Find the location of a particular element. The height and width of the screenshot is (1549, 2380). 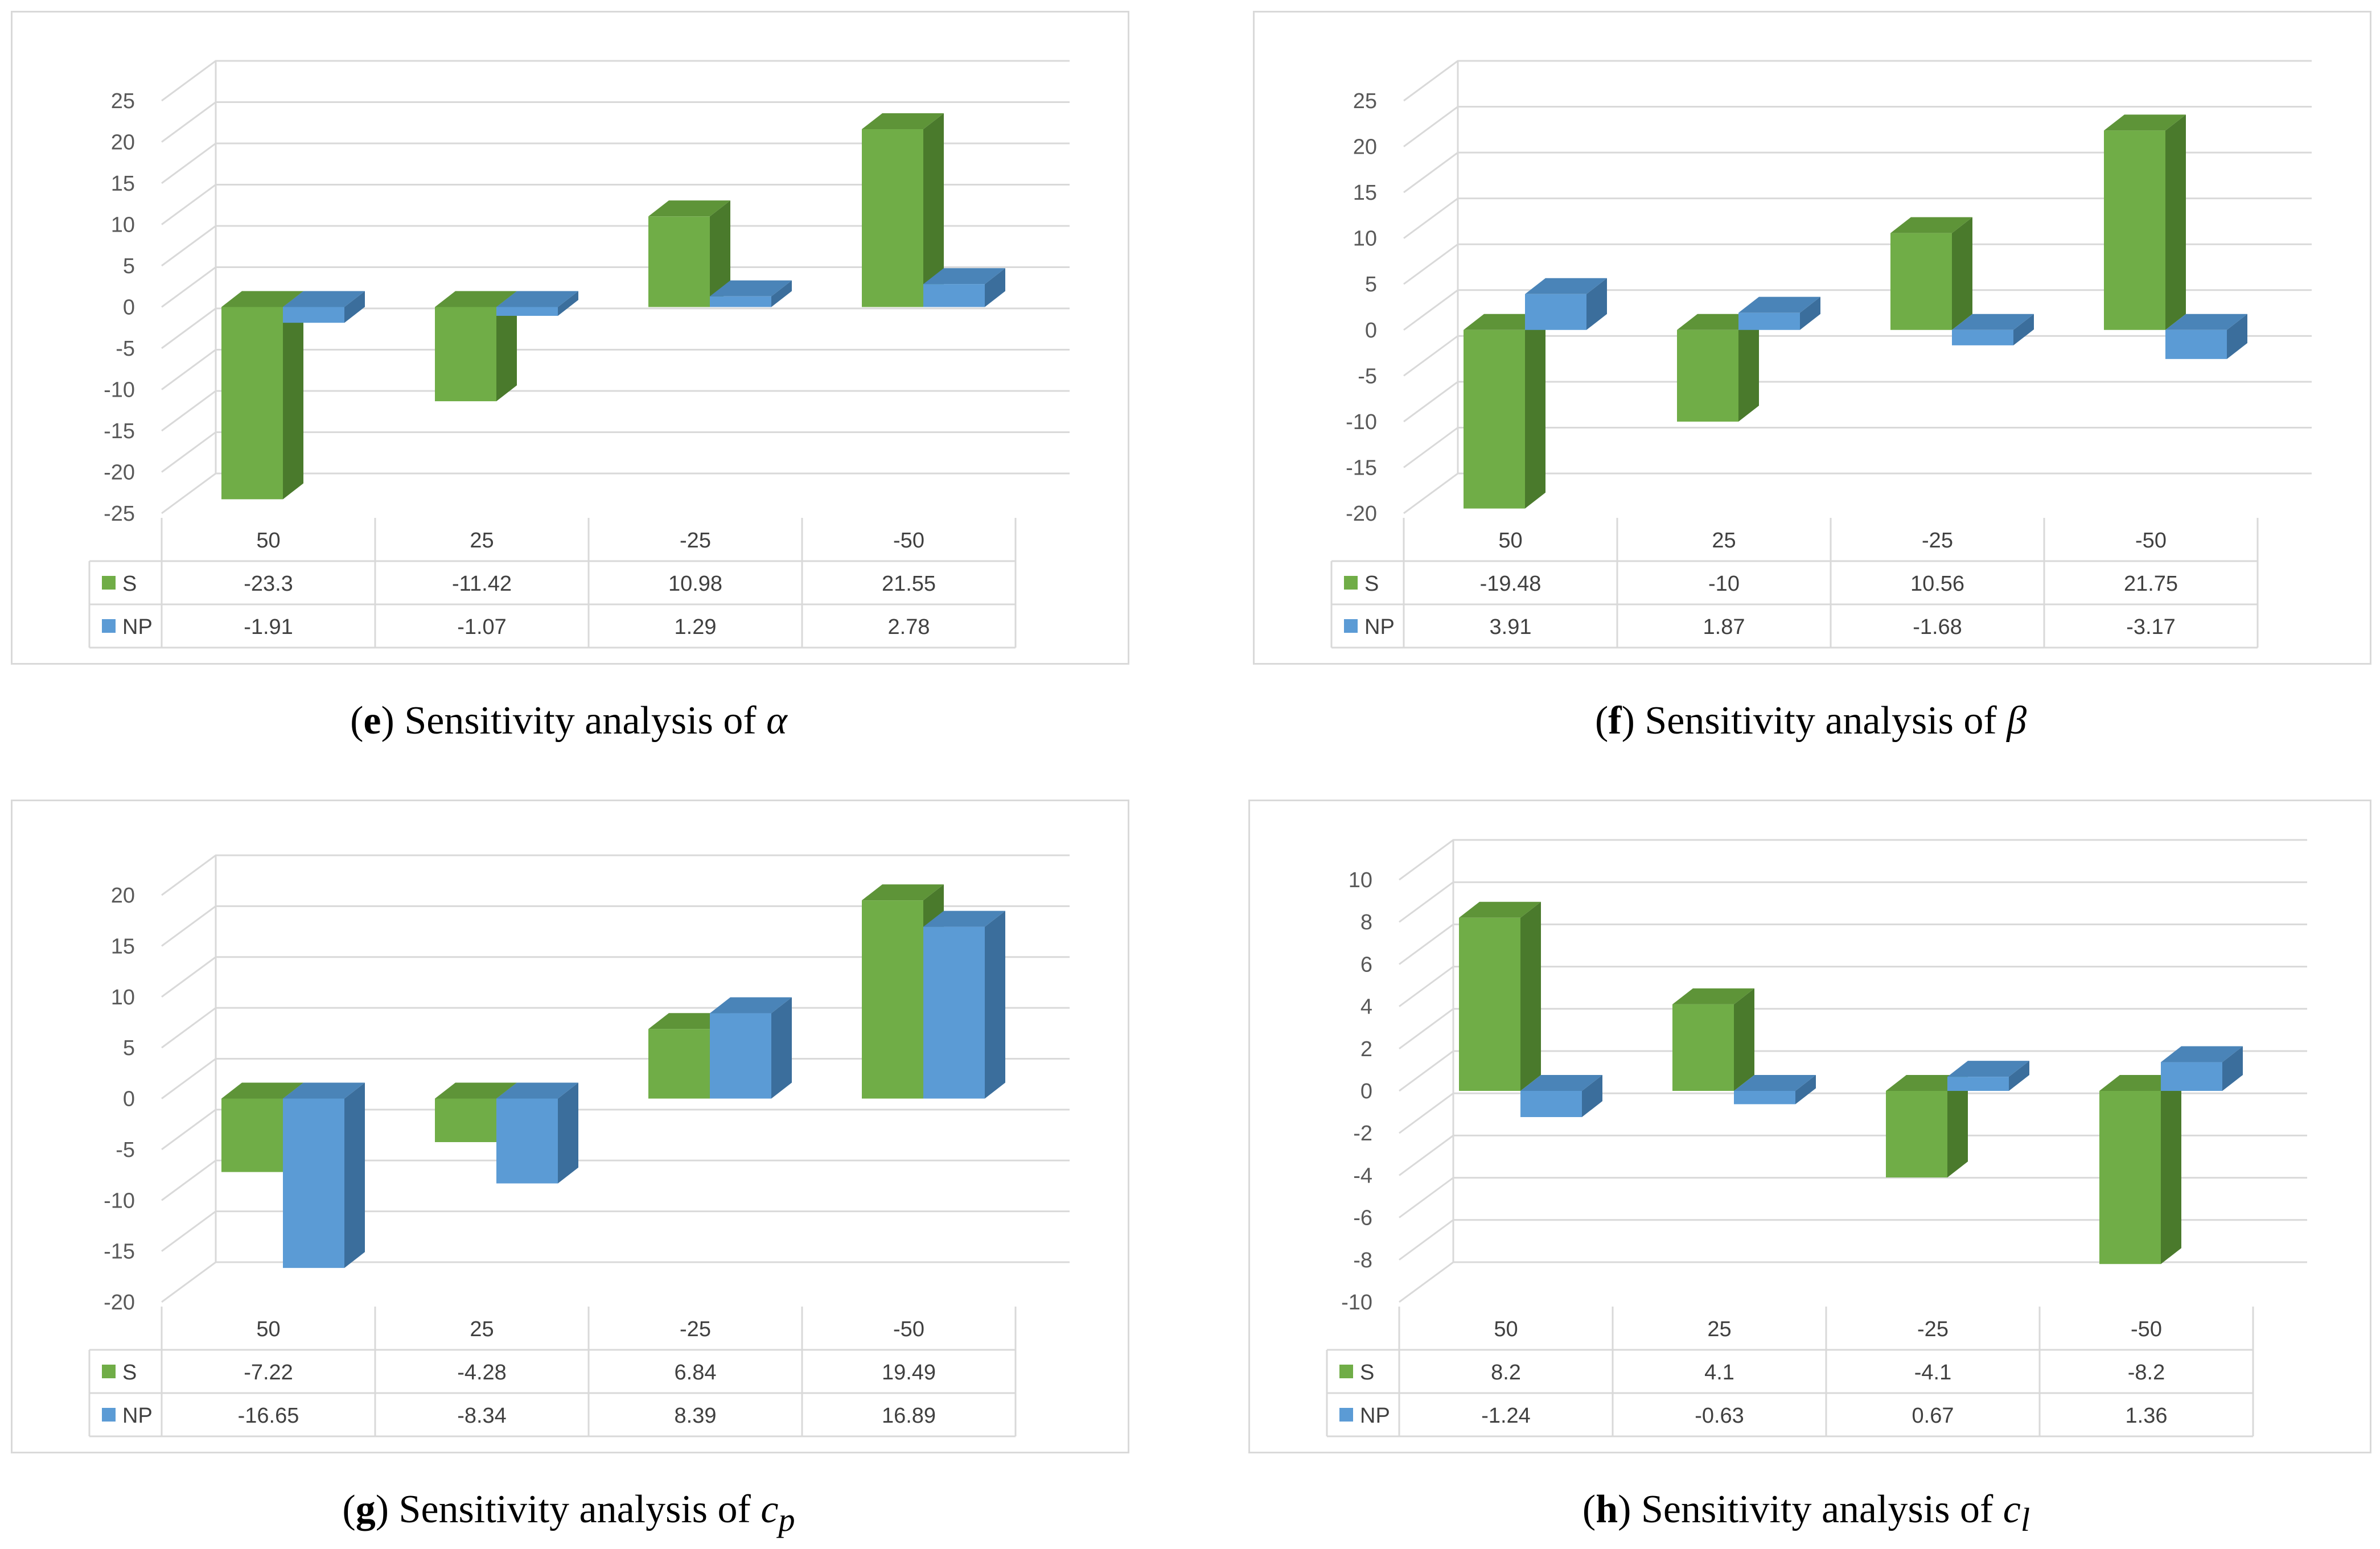

y-tick-labels: 10 8 6 4 2 0 -2 -4 -6 -8 -10 is located at coordinates (1356, 1091).